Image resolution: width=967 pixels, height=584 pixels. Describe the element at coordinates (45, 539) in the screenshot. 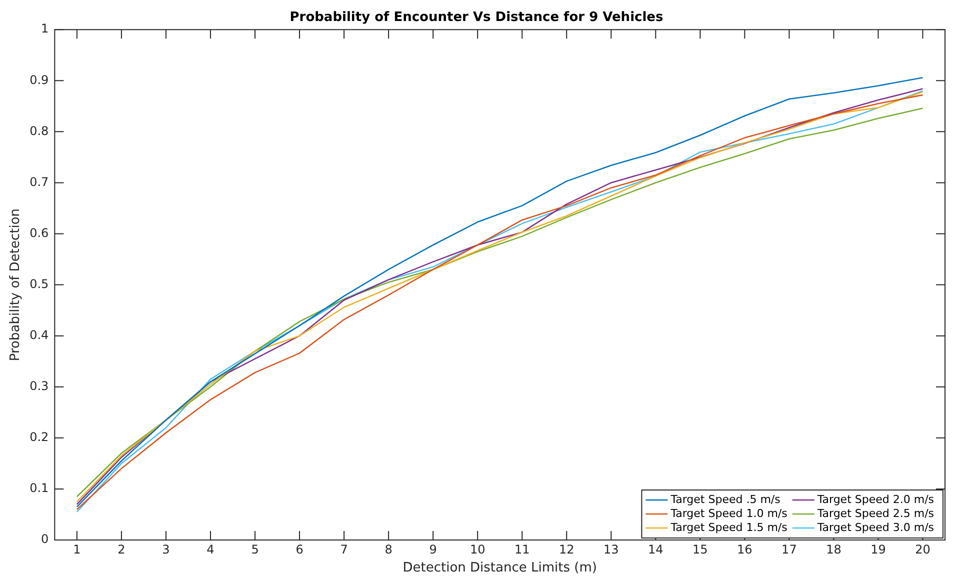

I see `y-tick-label: 0` at that location.